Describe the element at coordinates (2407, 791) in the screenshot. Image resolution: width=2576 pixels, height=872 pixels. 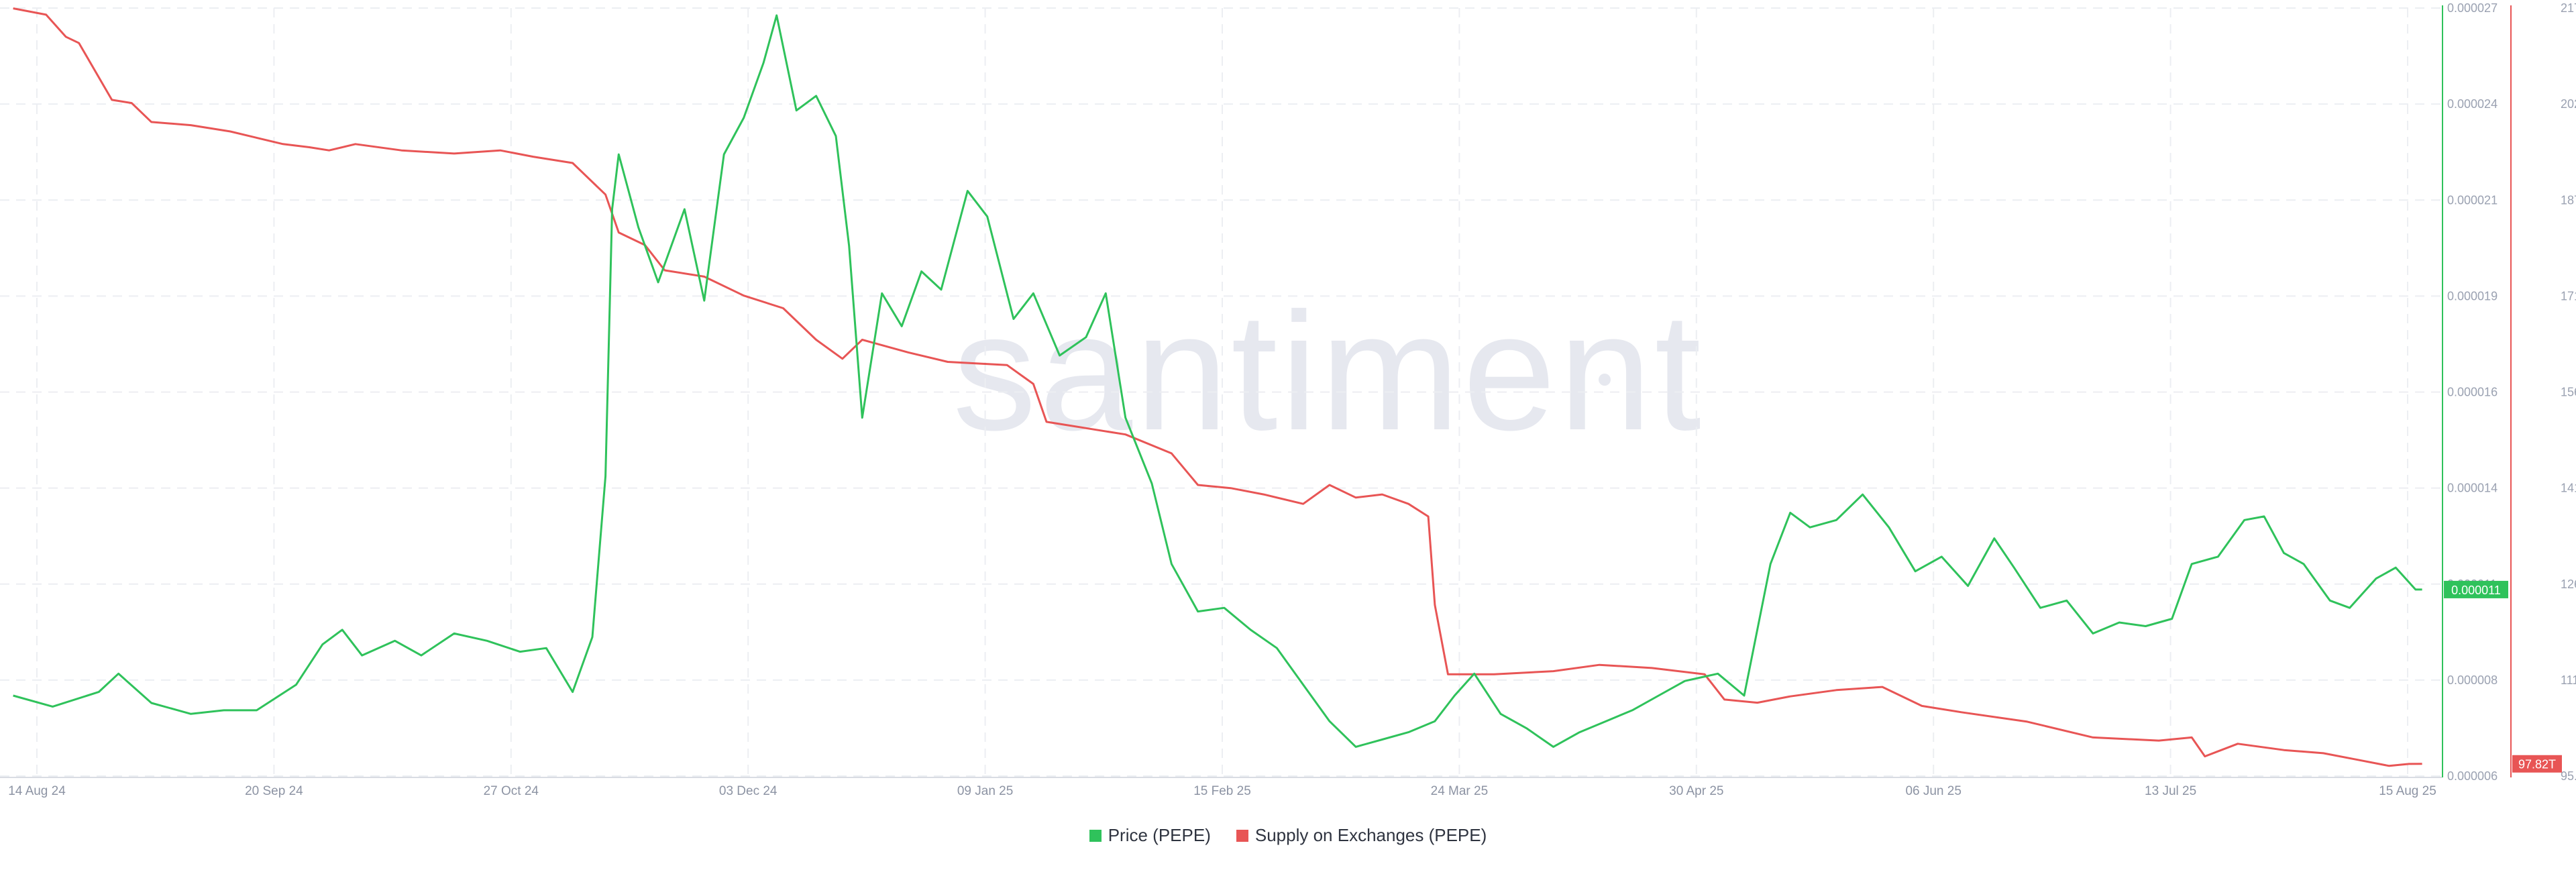
I see `x-axis-tick-label: 15 Aug 25` at that location.